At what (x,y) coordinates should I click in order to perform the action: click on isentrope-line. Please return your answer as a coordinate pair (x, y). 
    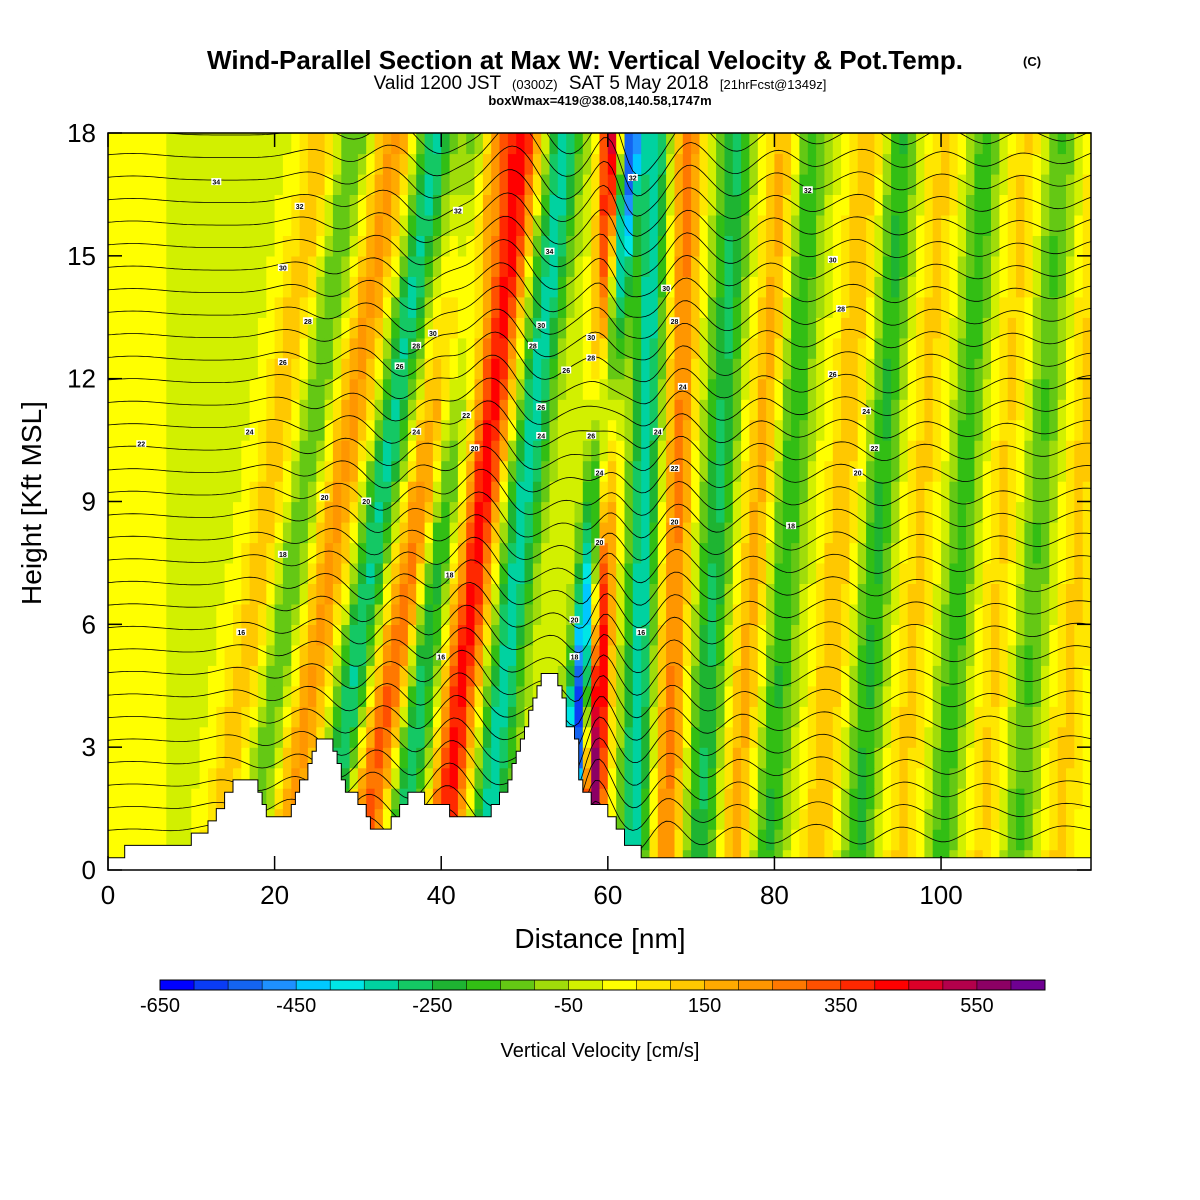
    Looking at the image, I should click on (599, 447).